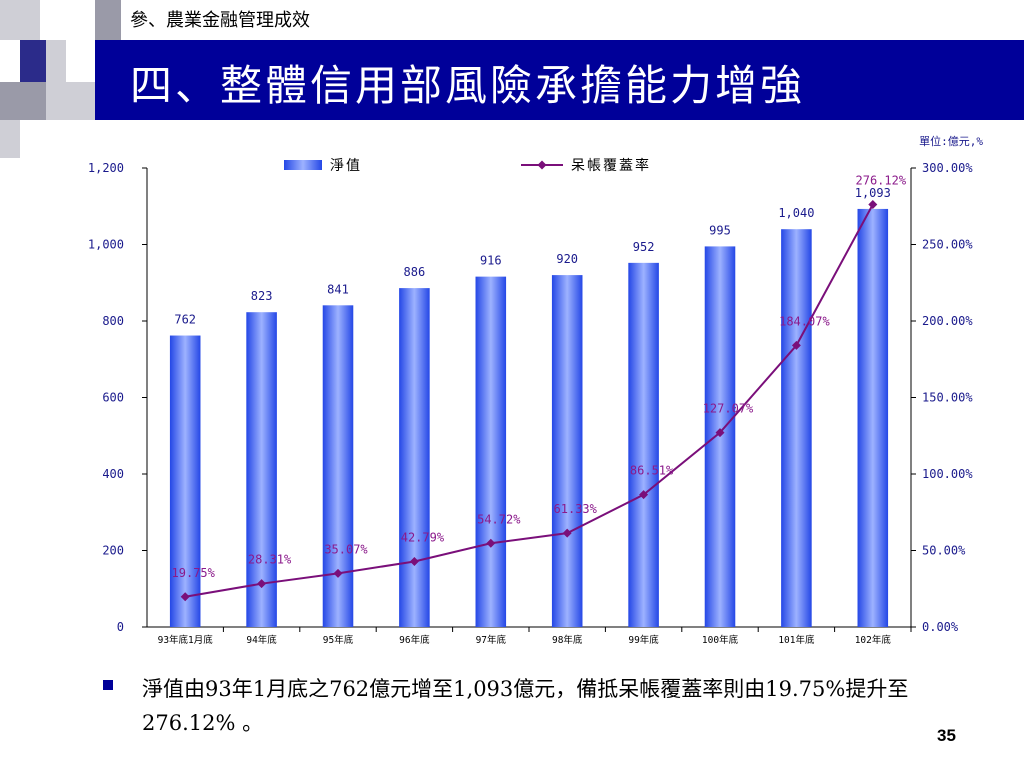 The height and width of the screenshot is (768, 1024). Describe the element at coordinates (113, 321) in the screenshot. I see `left-axis-tick-label: 800` at that location.